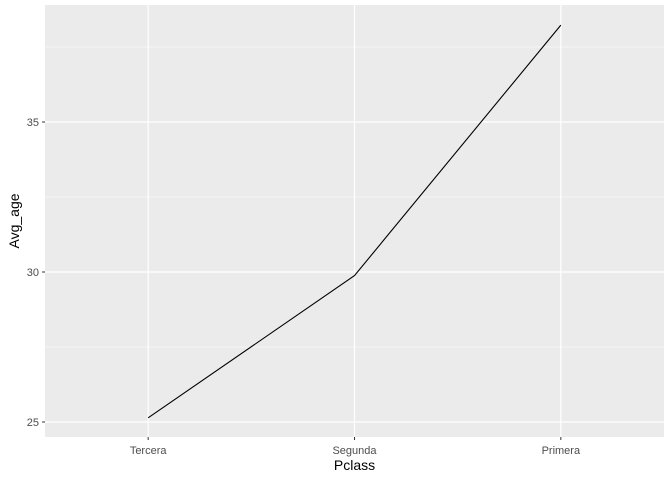 The image size is (672, 480). I want to click on y-tick-label: 35, so click(33, 123).